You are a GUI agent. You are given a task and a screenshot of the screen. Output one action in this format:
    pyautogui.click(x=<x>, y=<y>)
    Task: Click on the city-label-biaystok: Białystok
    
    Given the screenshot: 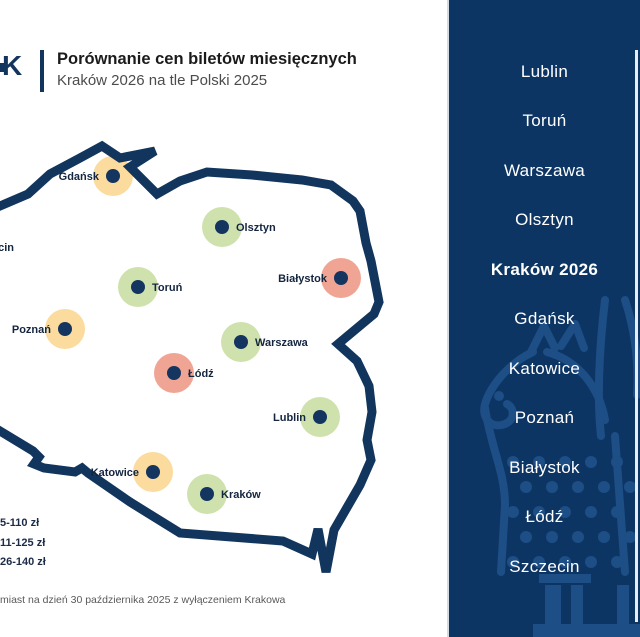 What is the action you would take?
    pyautogui.click(x=303, y=279)
    